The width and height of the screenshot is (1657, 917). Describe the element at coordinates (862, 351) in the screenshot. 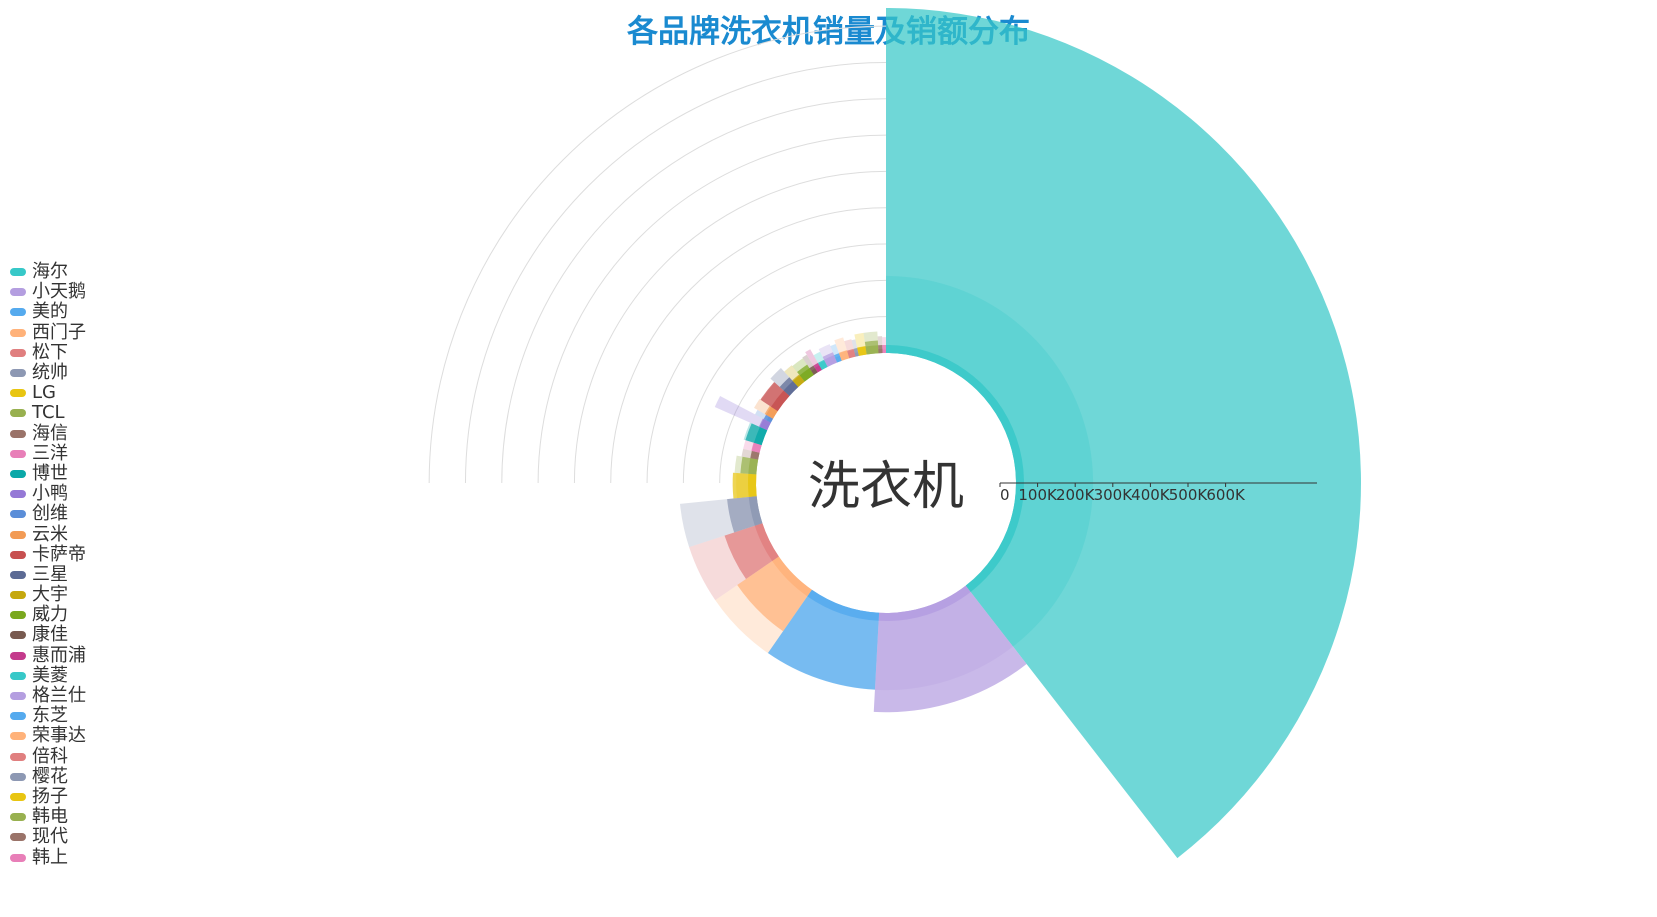

I see `inner-rim-扬子` at that location.